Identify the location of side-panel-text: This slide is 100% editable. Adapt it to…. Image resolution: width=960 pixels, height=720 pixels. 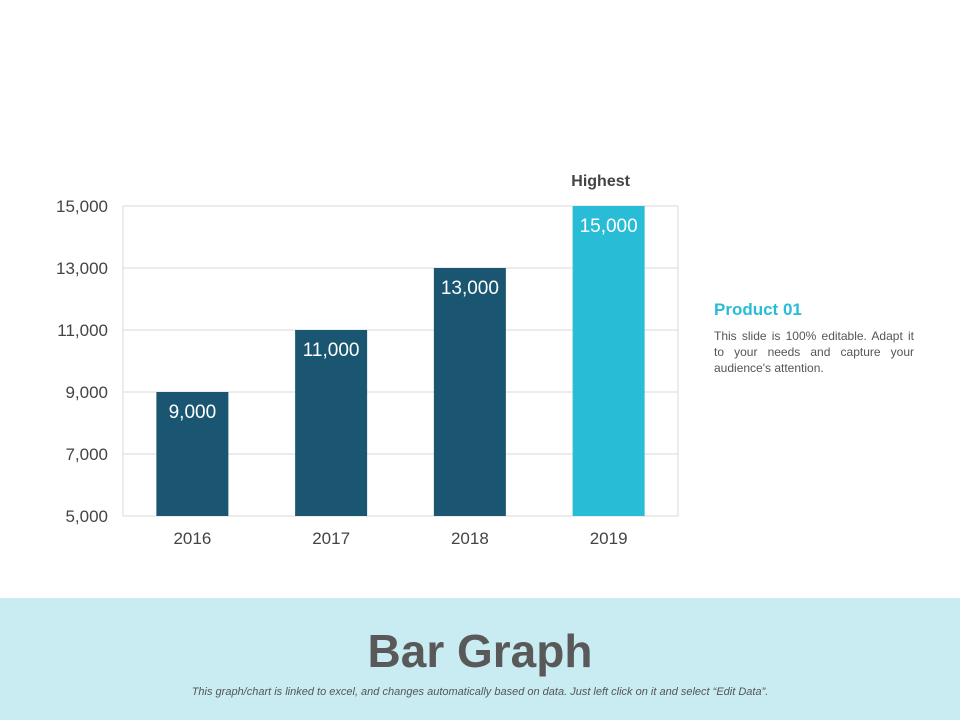
(814, 352).